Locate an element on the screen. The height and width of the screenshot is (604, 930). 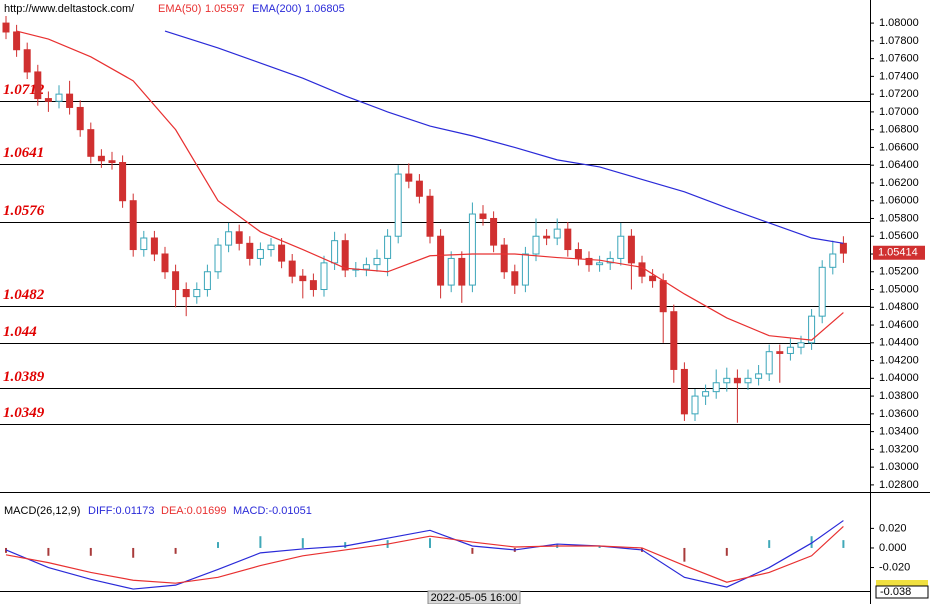
y-tick-label: 1.06000 is located at coordinates (899, 201).